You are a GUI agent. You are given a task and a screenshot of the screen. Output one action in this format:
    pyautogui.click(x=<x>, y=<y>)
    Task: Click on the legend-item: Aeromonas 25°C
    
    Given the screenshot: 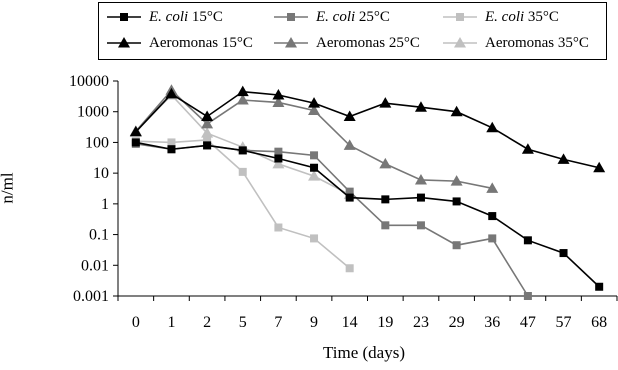 What is the action you would take?
    pyautogui.click(x=346, y=43)
    